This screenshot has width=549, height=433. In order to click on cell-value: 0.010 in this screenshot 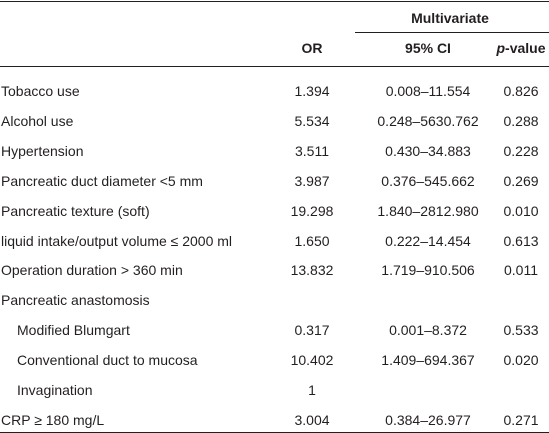, I will do `click(521, 210)`.